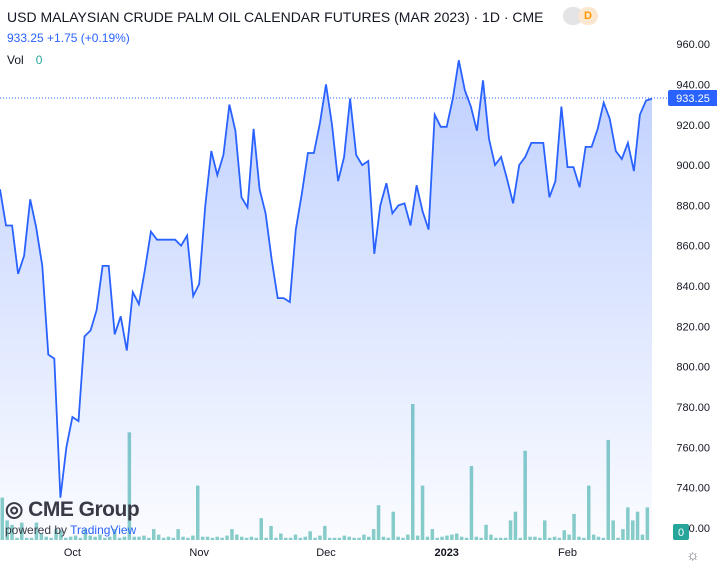 The width and height of the screenshot is (717, 568). I want to click on y-tick-label: 940.00, so click(693, 85).